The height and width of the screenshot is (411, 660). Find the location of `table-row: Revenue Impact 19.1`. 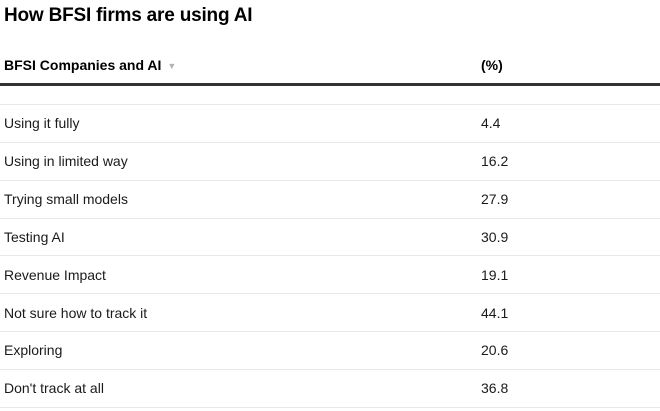

table-row: Revenue Impact 19.1 is located at coordinates (330, 274).